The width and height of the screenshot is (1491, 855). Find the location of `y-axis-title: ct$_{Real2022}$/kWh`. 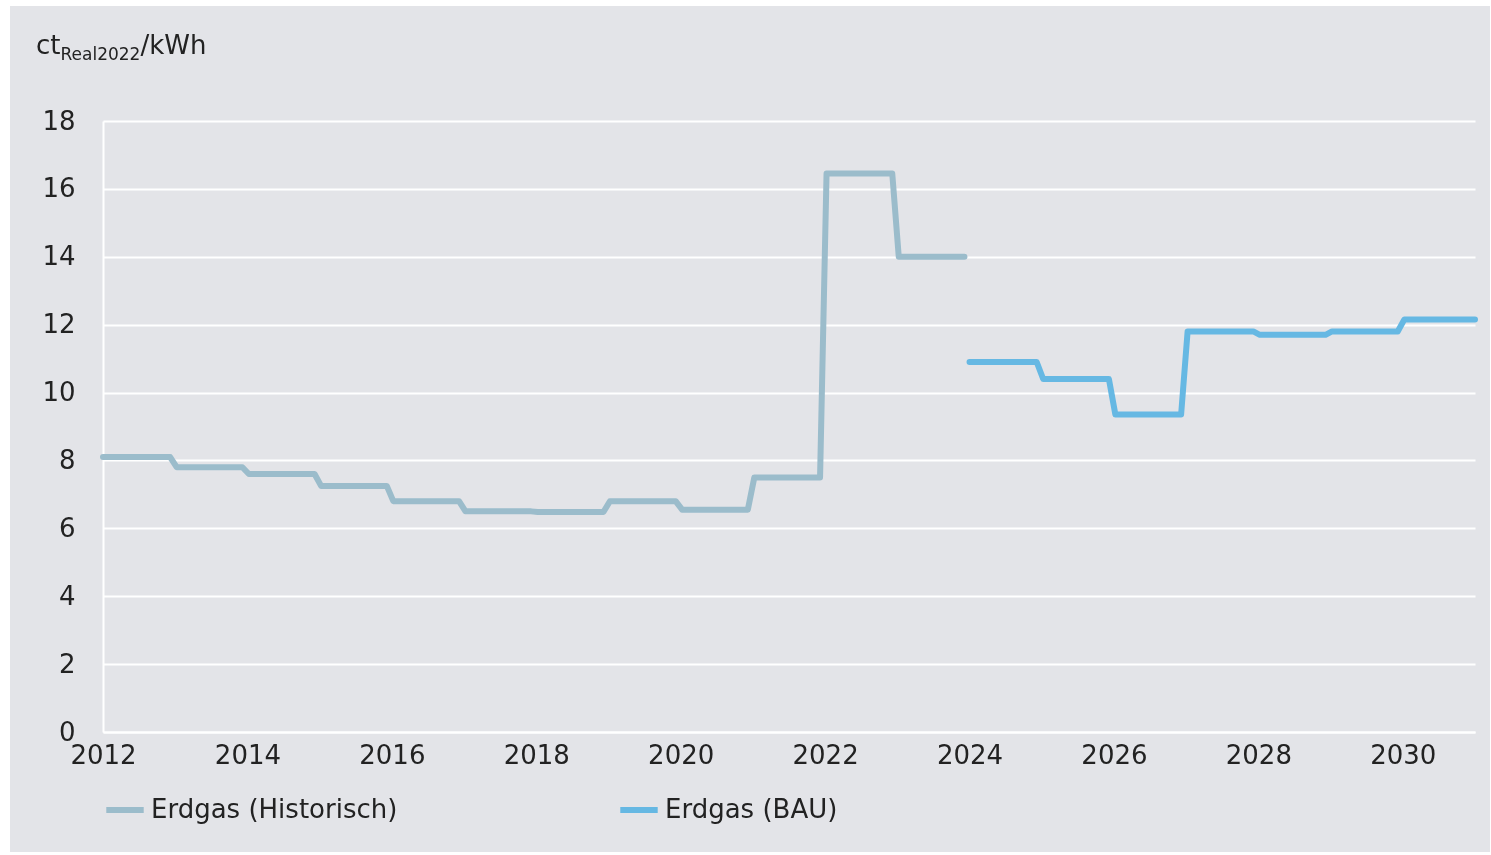

y-axis-title: ct$_{Real2022}$/kWh is located at coordinates (121, 47).